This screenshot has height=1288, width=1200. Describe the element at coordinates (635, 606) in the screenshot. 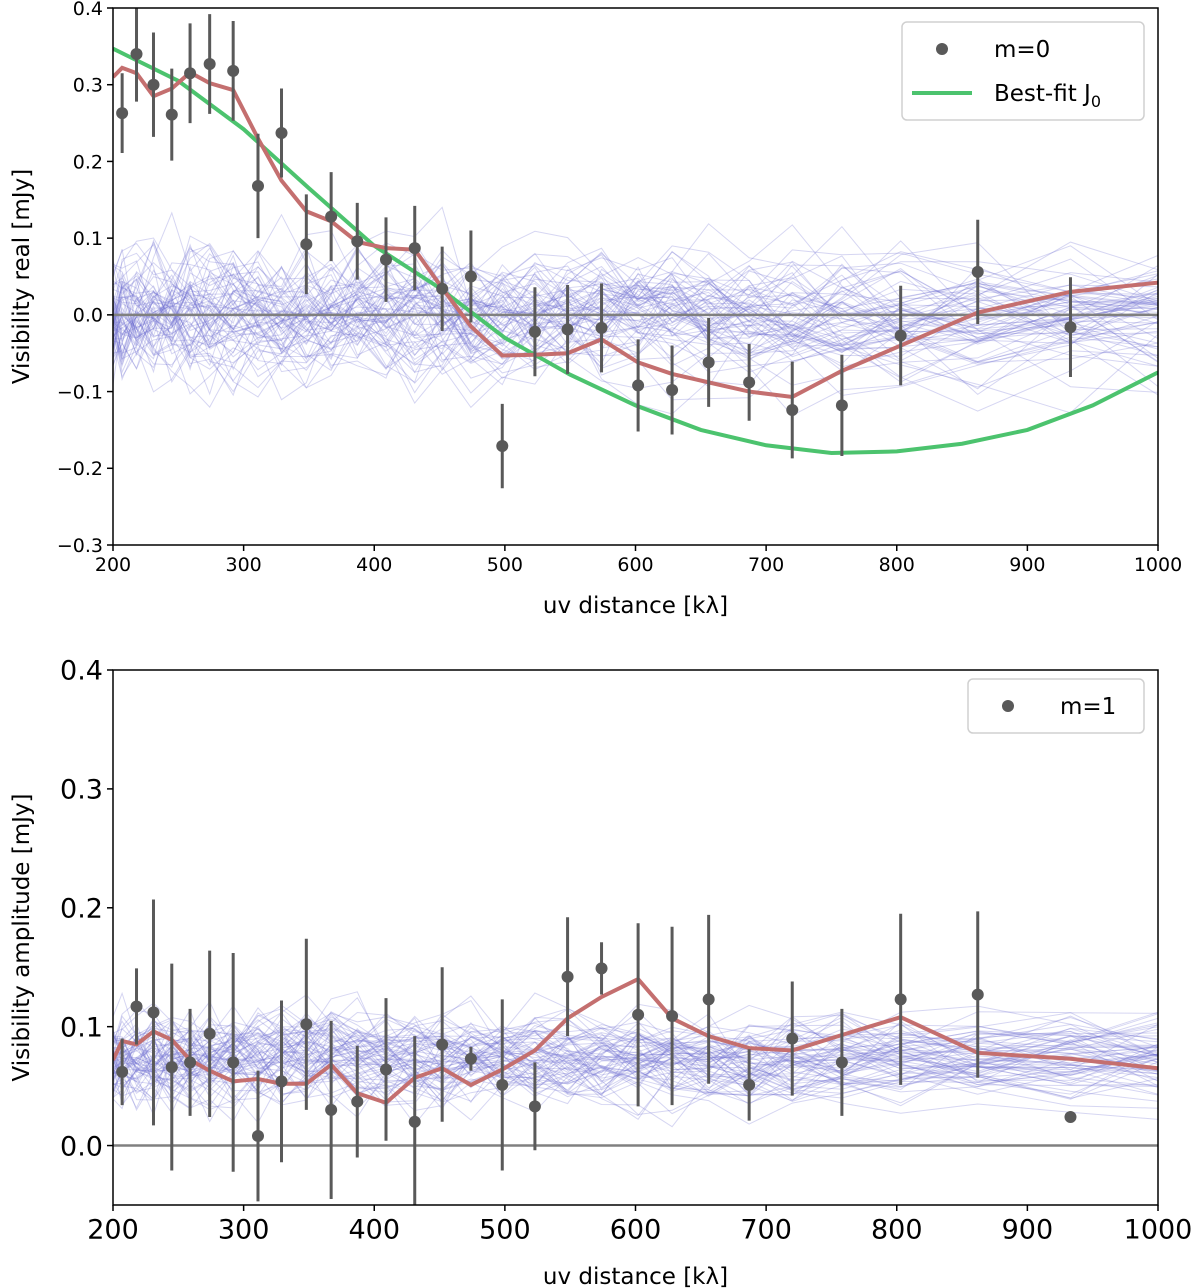

I see `x-axis-label: uv distance [kλ]` at that location.